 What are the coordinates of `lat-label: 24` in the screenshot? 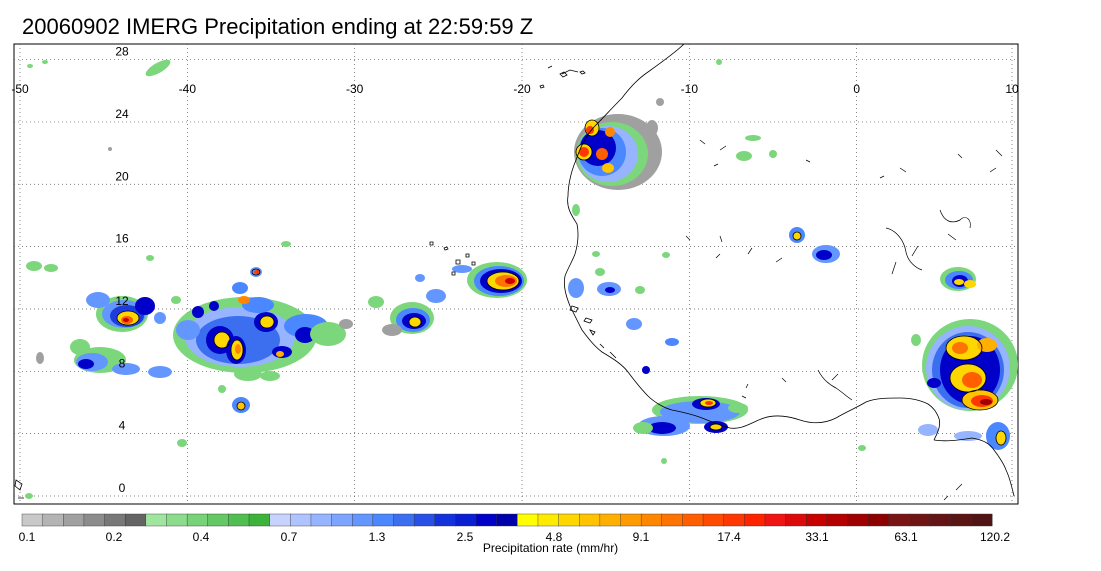 It's located at (122, 114).